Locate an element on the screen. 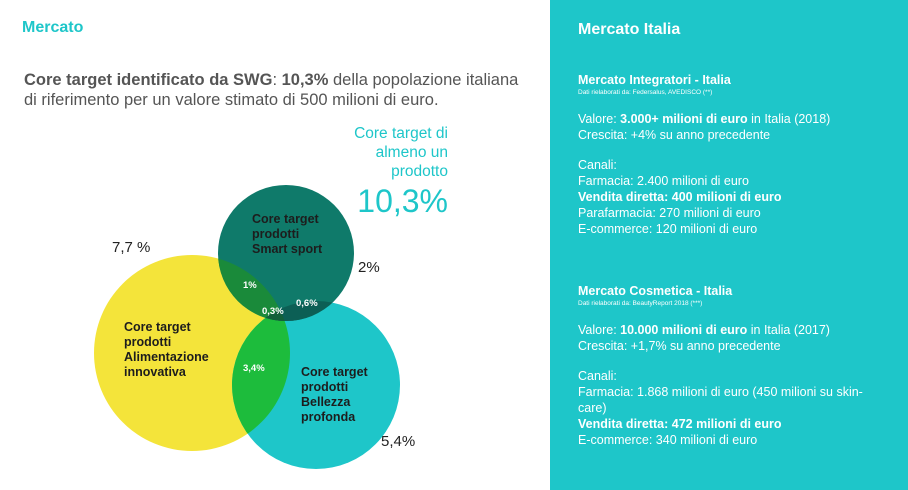 This screenshot has width=908, height=490. smart-label-2: prodotti is located at coordinates (275, 234).